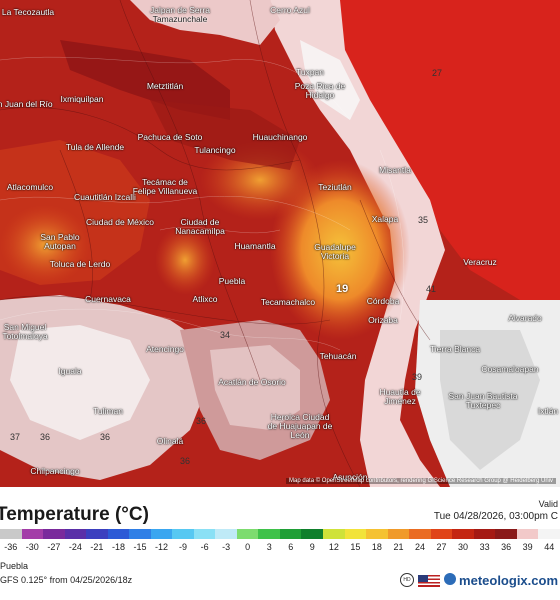  What do you see at coordinates (180, 10) in the screenshot?
I see `place-label: Jalpan de Serra` at bounding box center [180, 10].